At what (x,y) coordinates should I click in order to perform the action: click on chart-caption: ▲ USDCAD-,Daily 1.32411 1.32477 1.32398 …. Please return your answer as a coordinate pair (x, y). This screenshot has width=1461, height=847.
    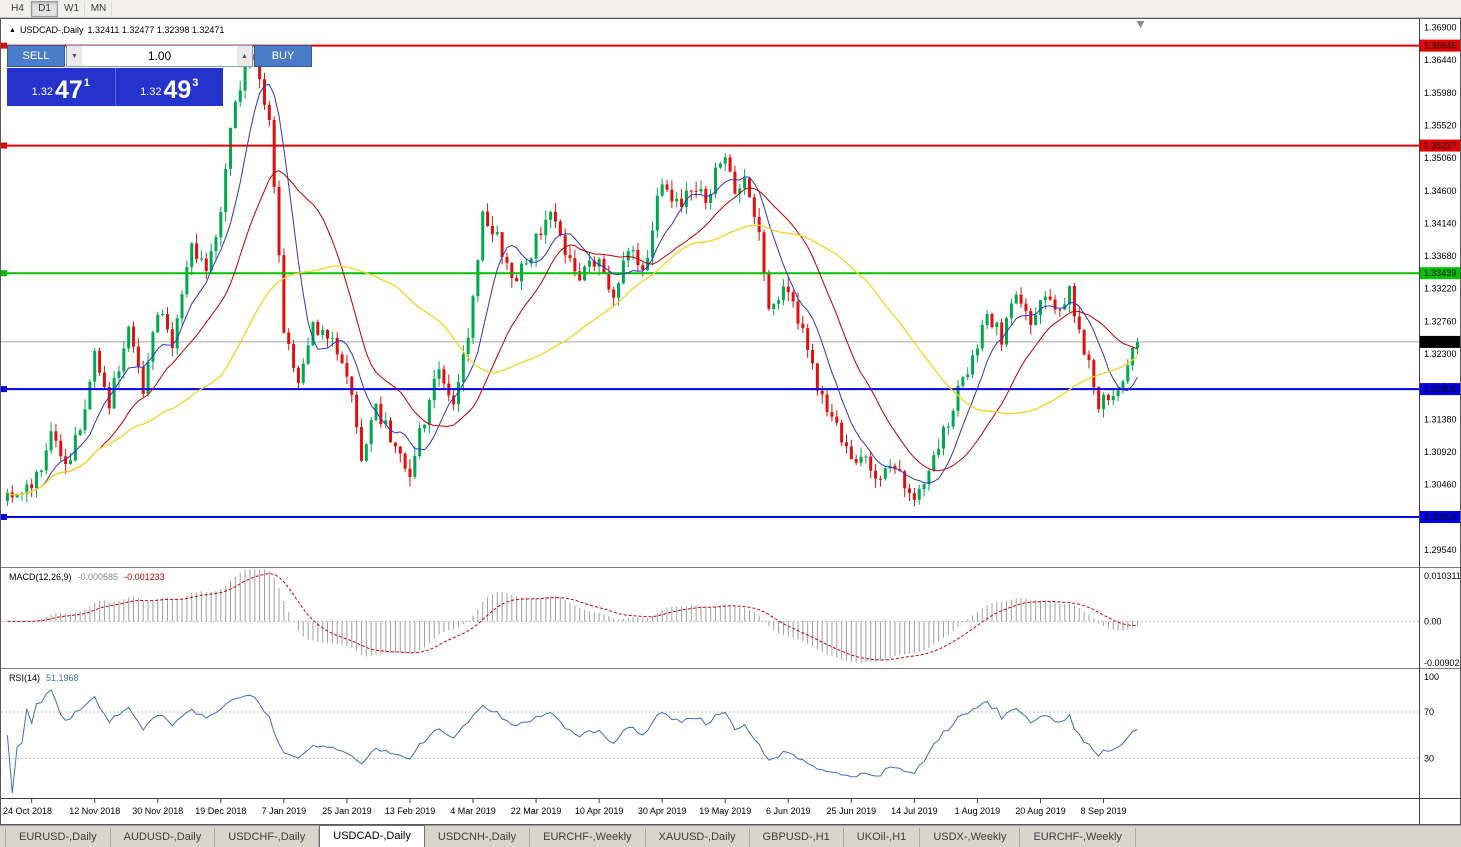
    Looking at the image, I should click on (116, 30).